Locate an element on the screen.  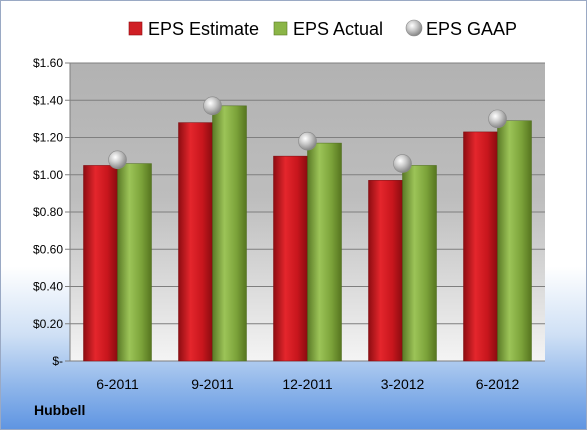
y-tick-label: $0.40 is located at coordinates (48, 287).